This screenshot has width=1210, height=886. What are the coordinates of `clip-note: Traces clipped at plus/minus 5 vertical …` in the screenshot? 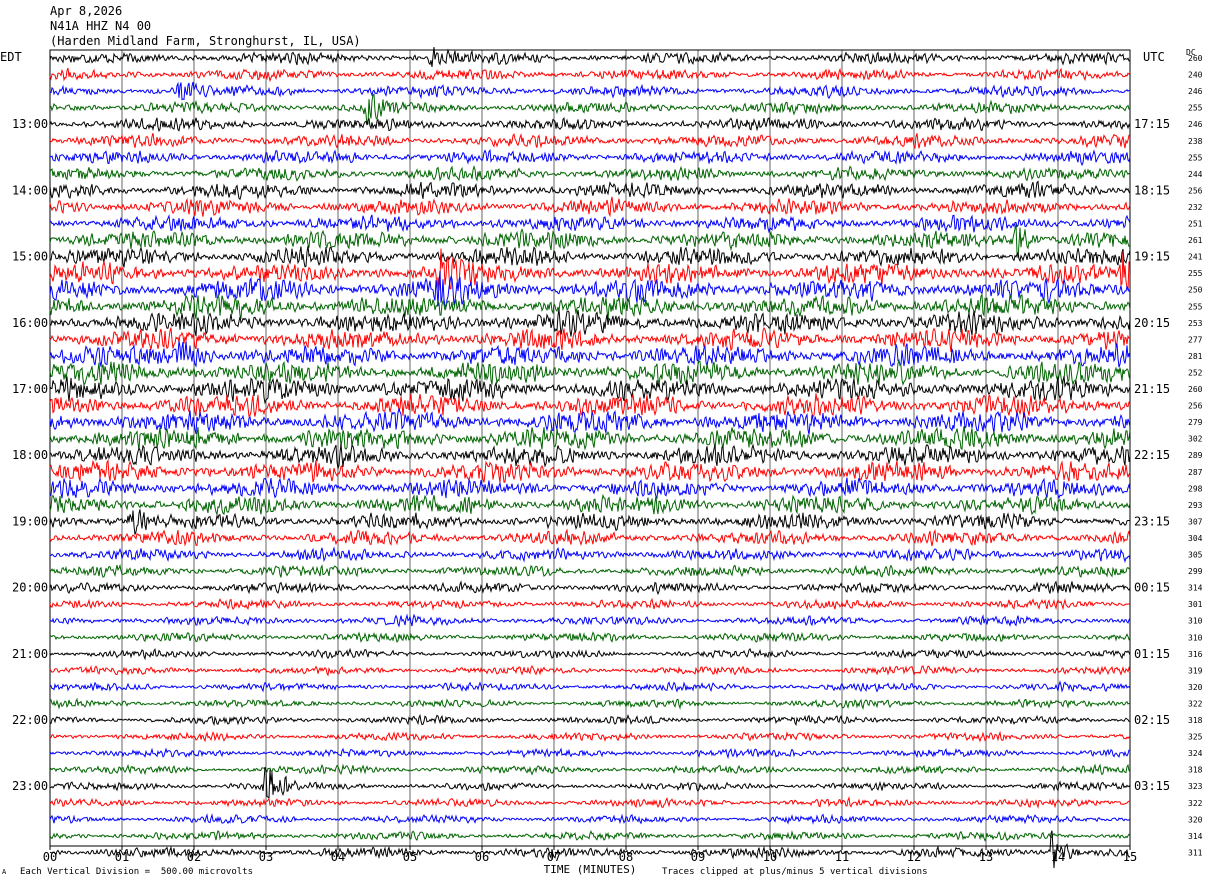 It's located at (795, 872).